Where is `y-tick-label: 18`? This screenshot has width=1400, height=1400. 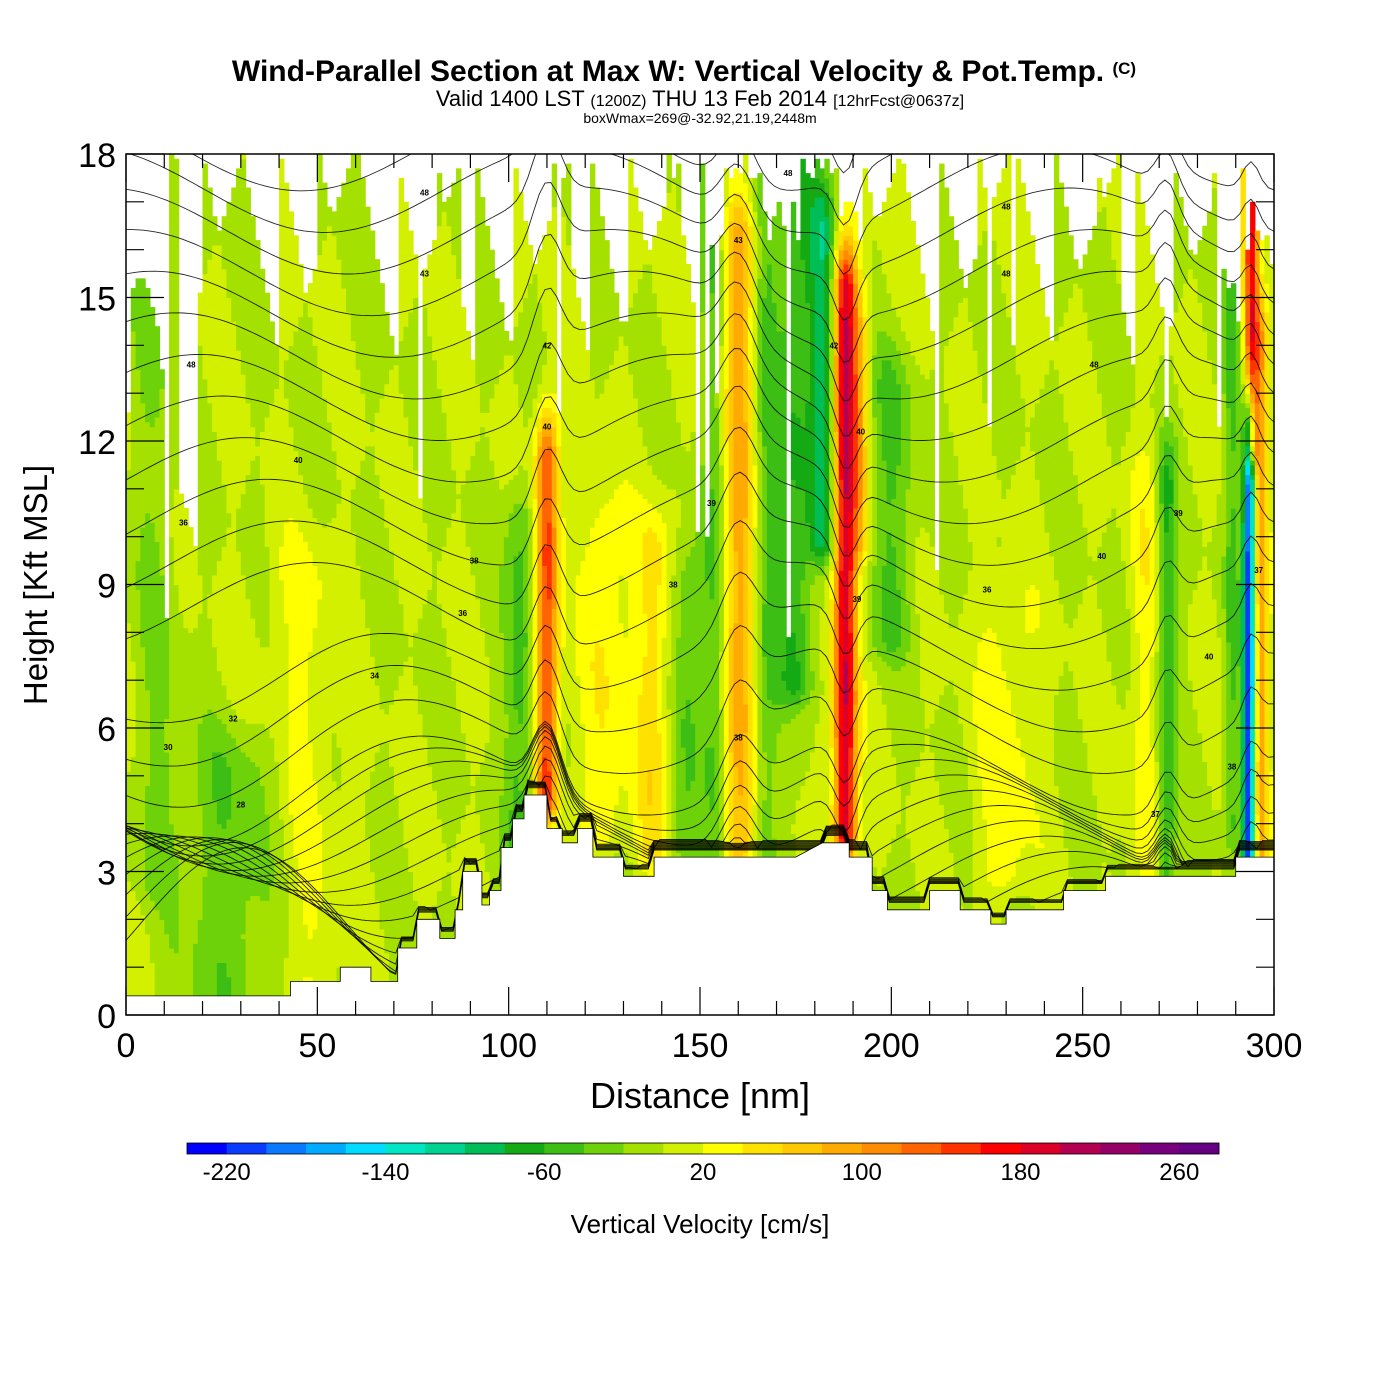 y-tick-label: 18 is located at coordinates (97, 156).